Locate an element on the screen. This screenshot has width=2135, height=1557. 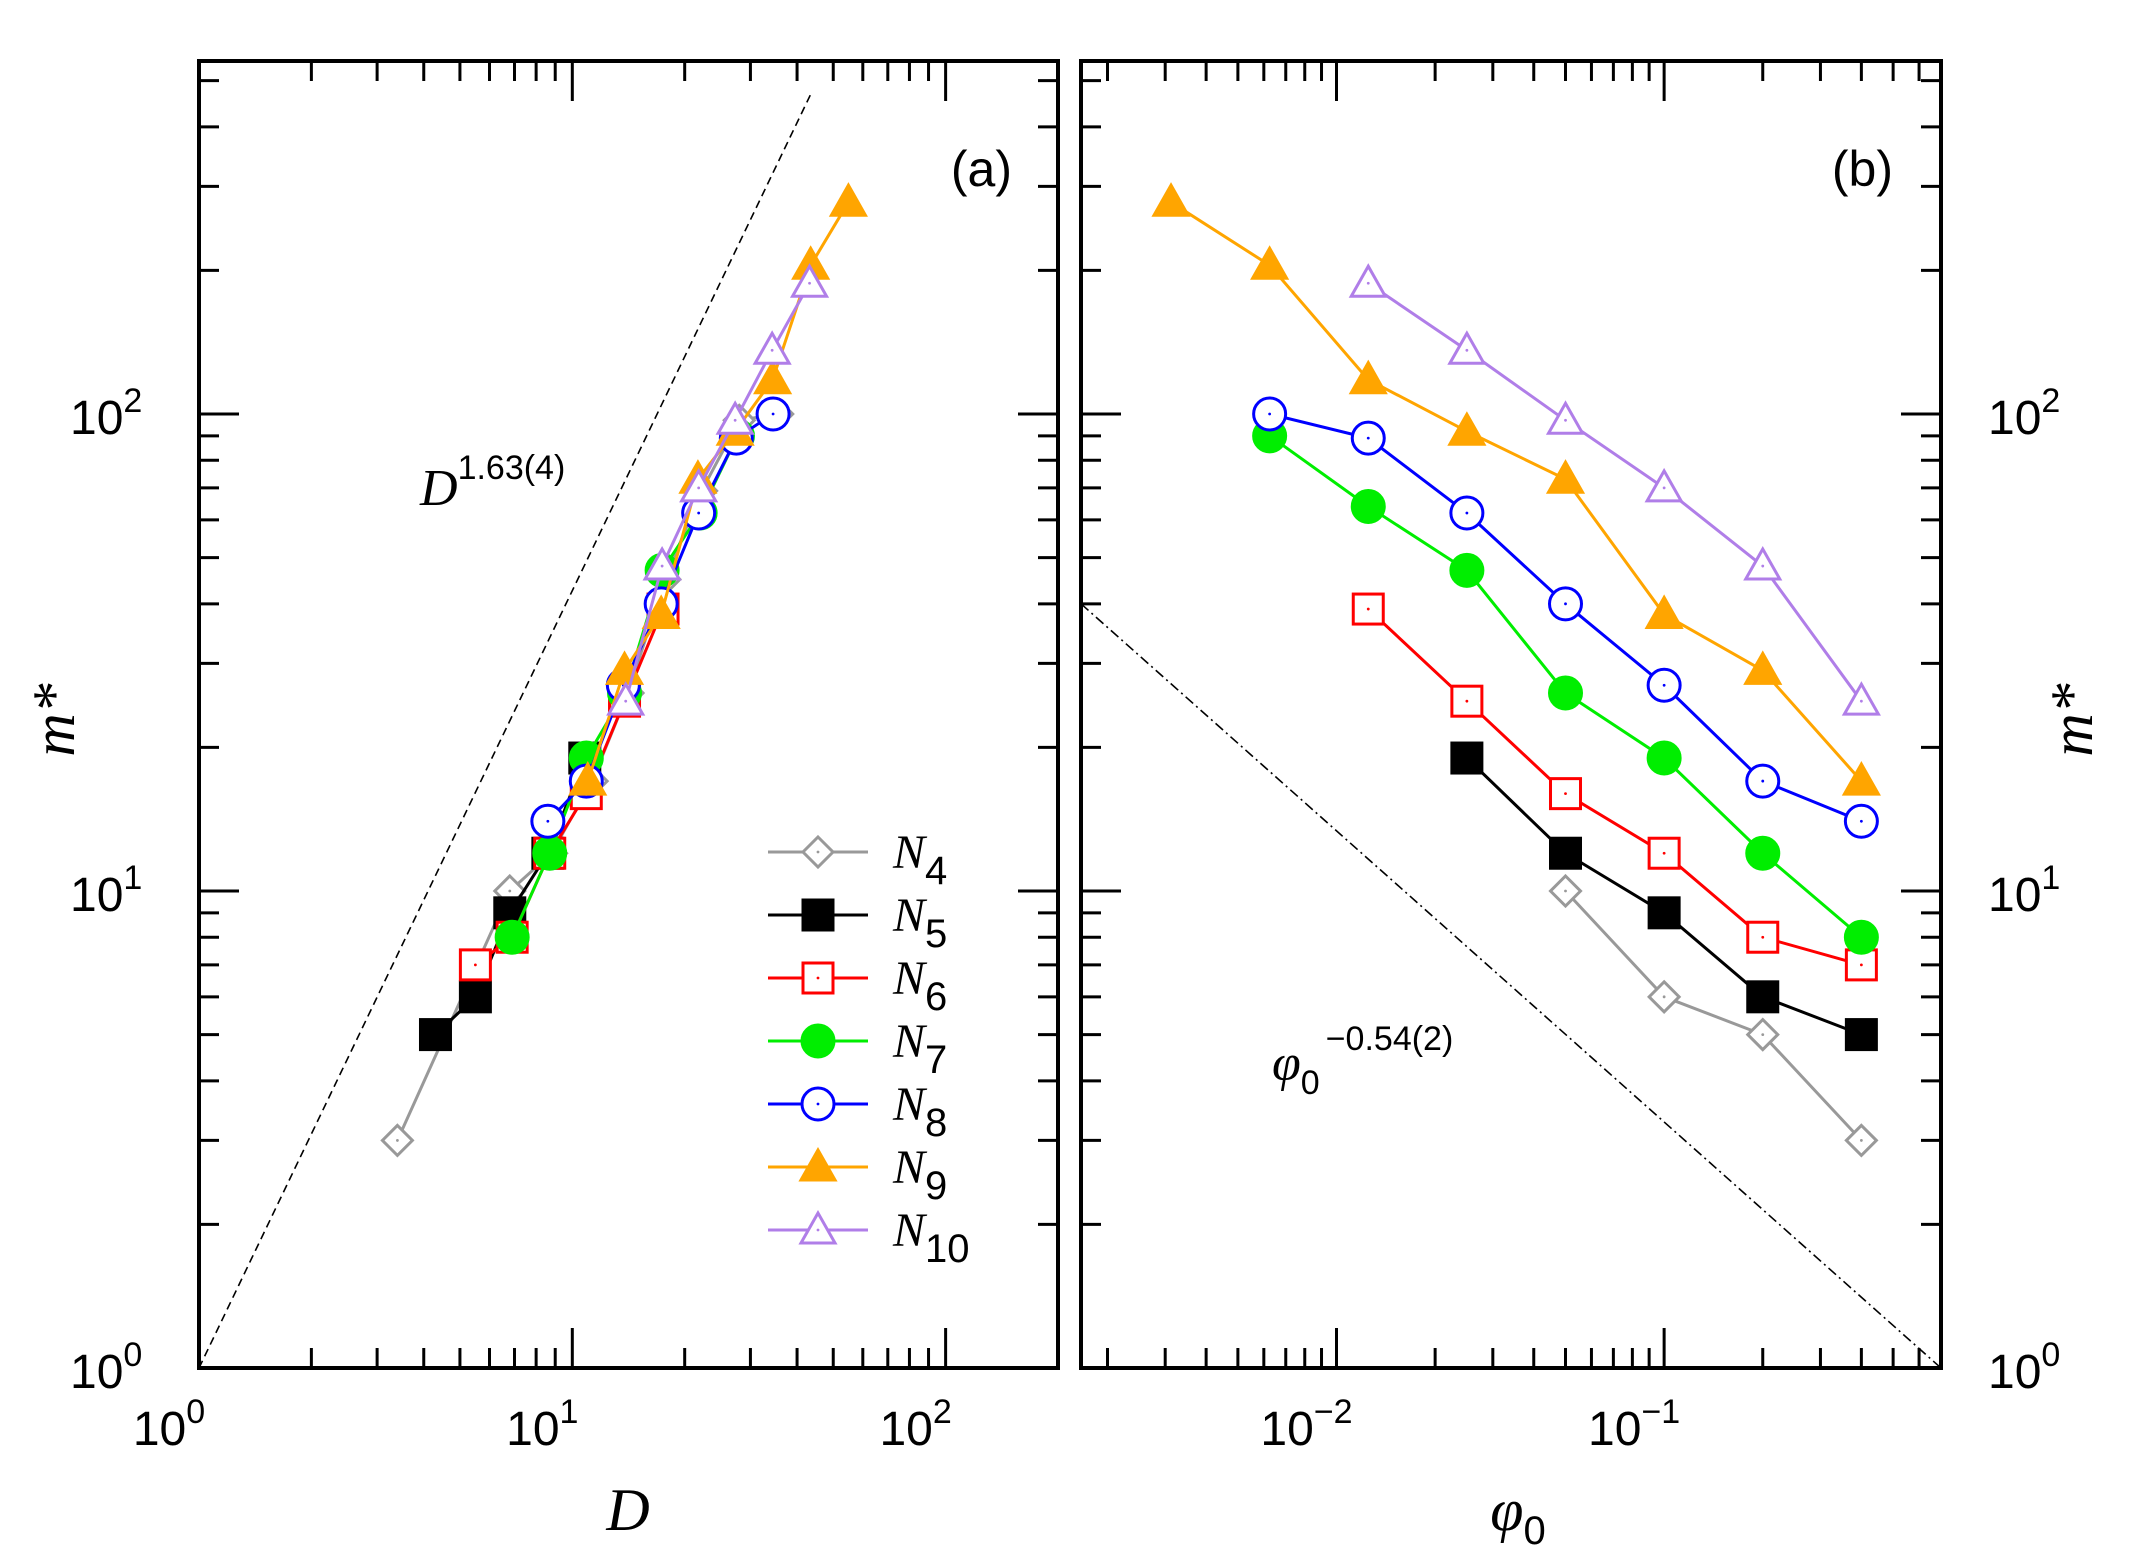
x-tick-label: 10⁻² is located at coordinates (1306, 1424).